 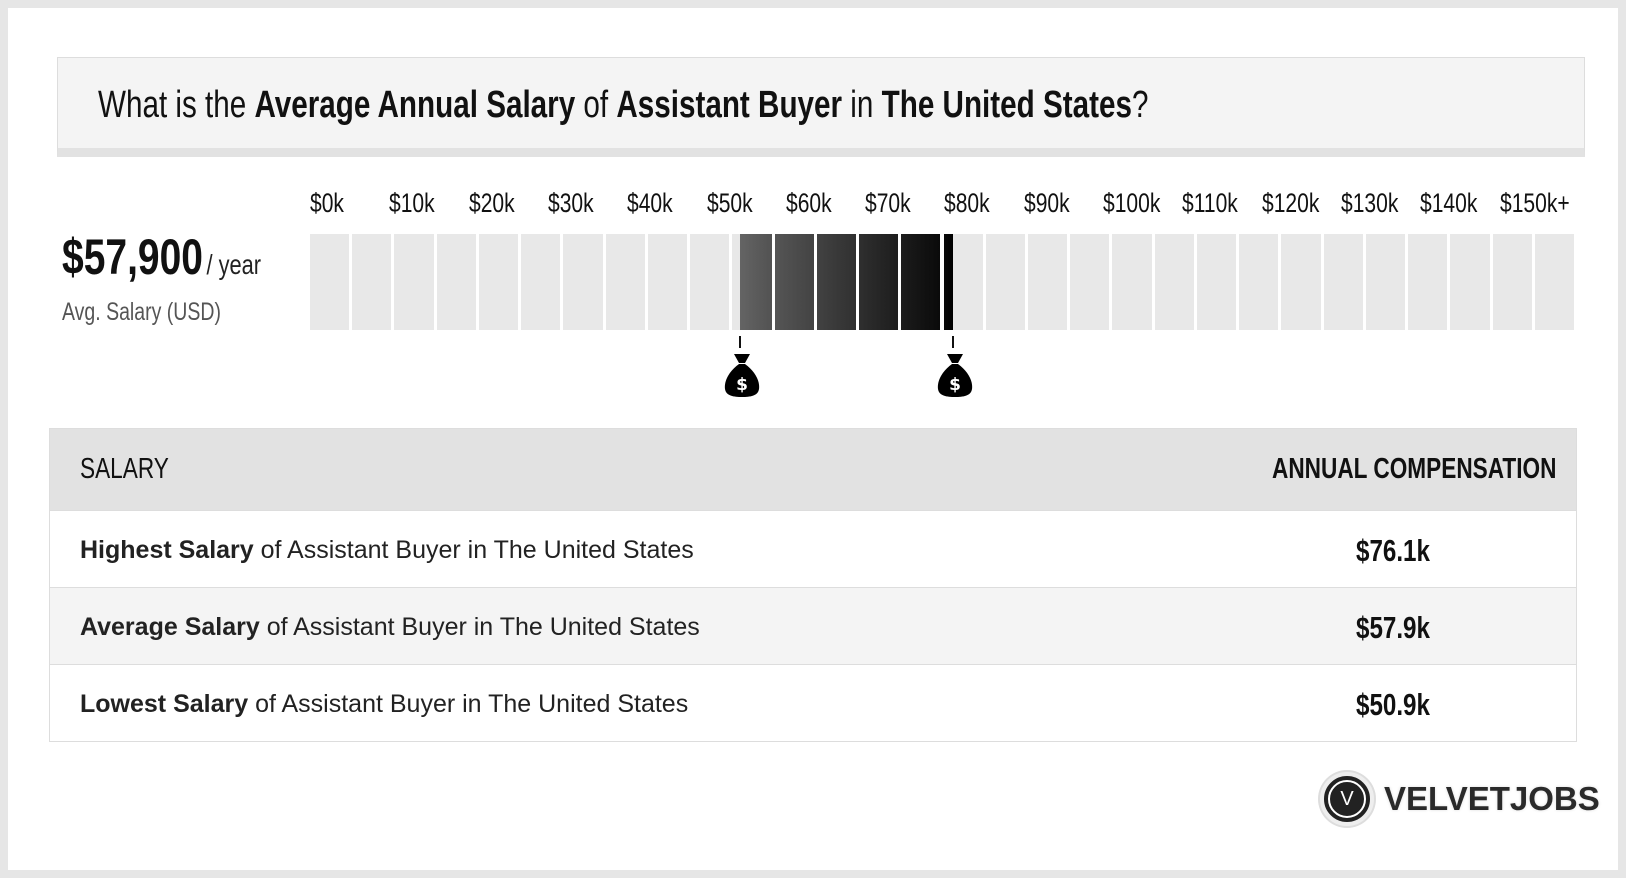 What do you see at coordinates (327, 203) in the screenshot?
I see `tick-label: $0k` at bounding box center [327, 203].